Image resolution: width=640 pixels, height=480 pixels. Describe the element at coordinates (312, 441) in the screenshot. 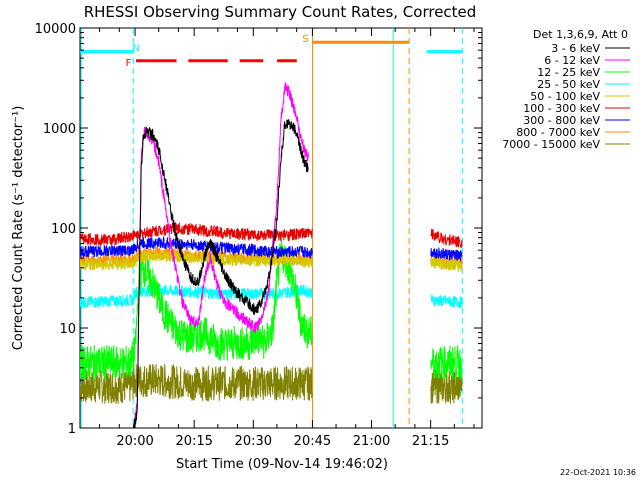

I see `x-tick-label: 20:45` at that location.